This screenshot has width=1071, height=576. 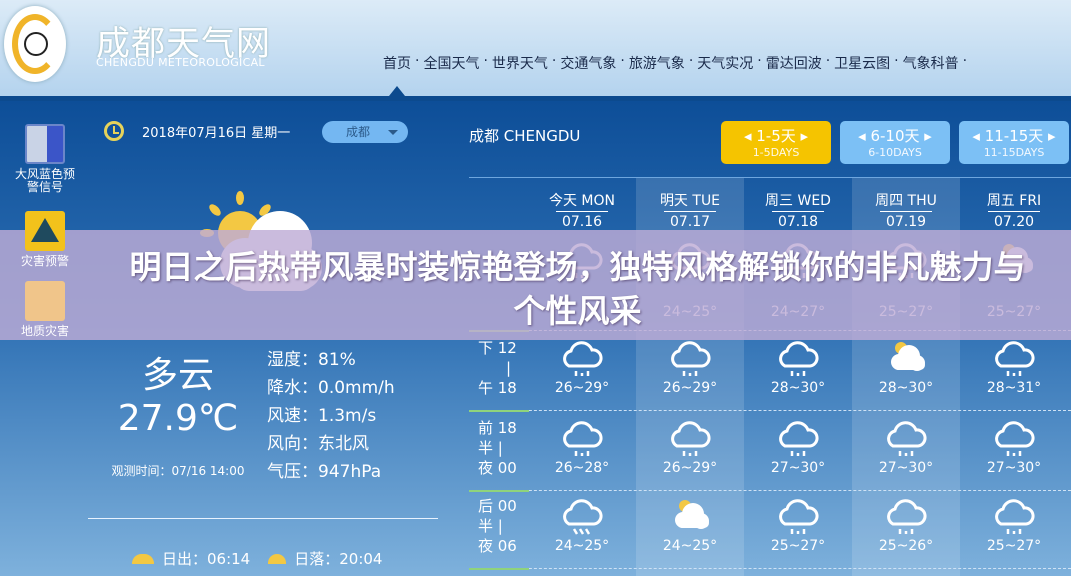 I want to click on tab-range-3: ◂ 11-15天 ▸ 11-15DAYS, so click(x=1014, y=142).